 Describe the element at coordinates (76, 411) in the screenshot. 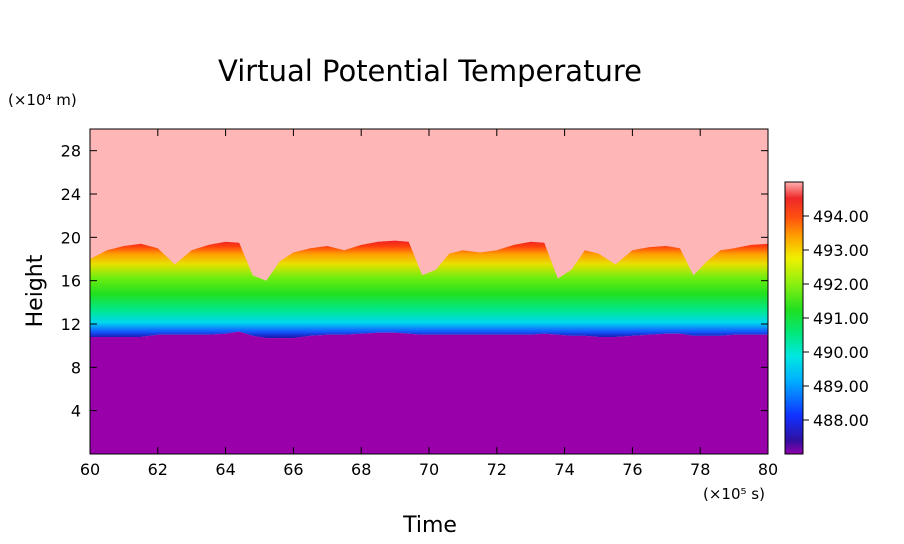

I see `y-tick-label: 4` at that location.